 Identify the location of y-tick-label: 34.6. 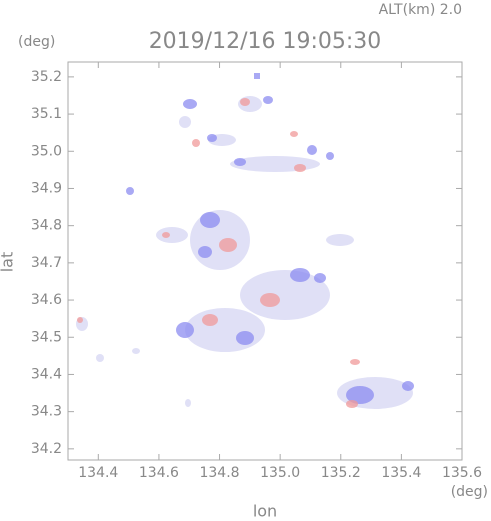
(46, 300).